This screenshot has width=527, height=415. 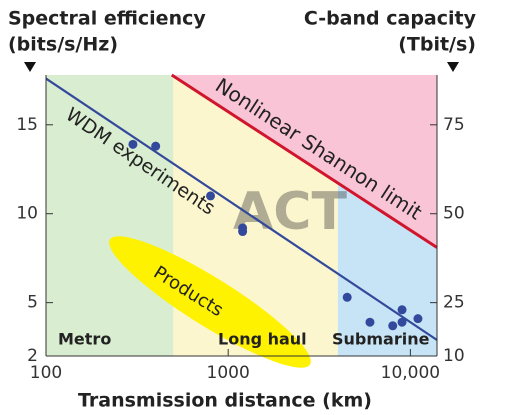 I want to click on y2-tick-label: 10, so click(x=454, y=356).